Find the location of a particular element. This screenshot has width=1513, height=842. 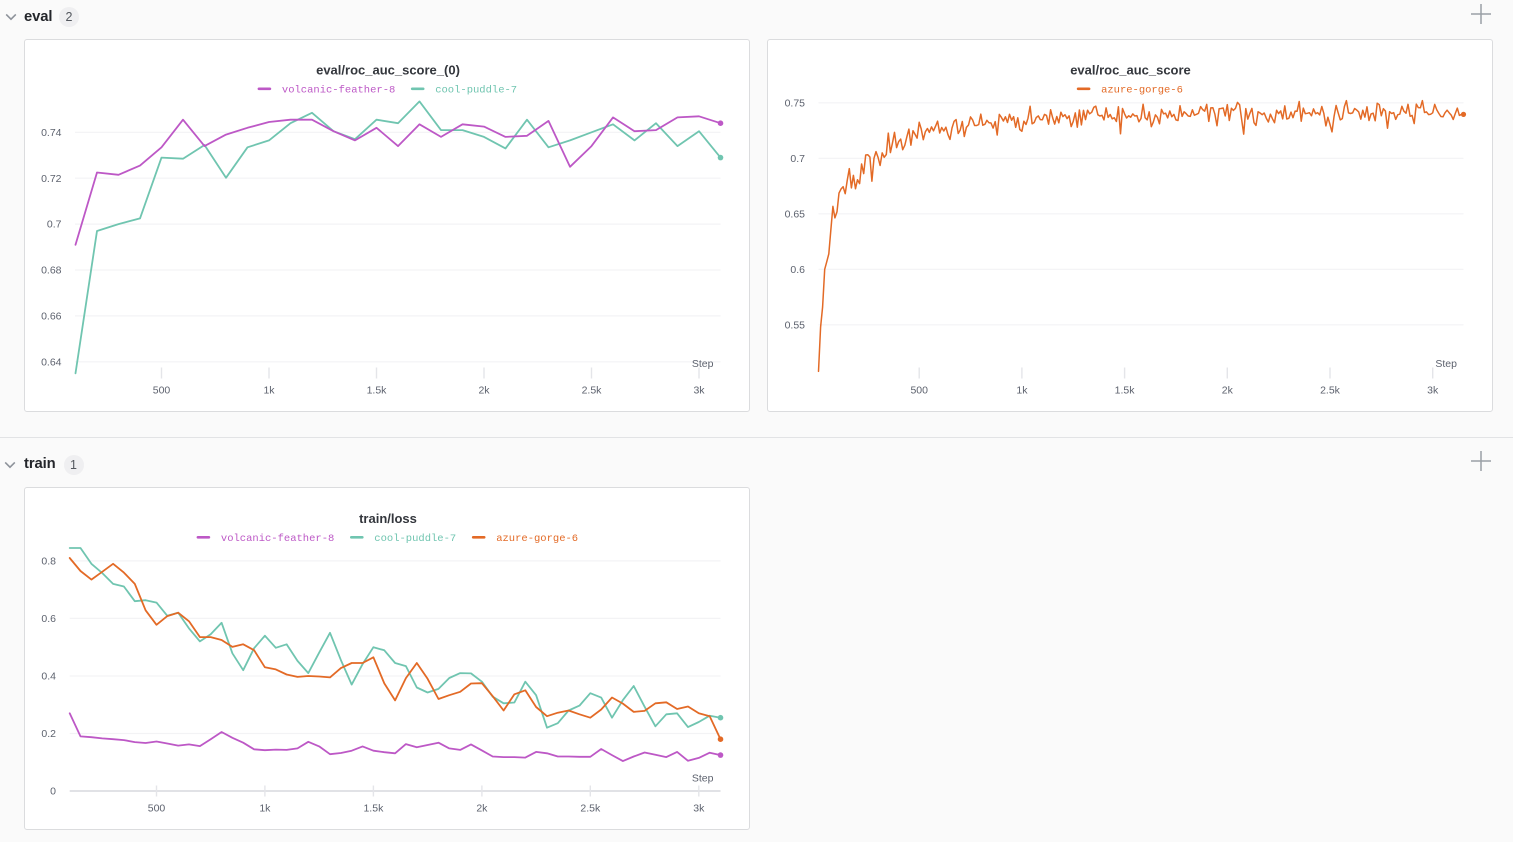

svg-text: 0.65 is located at coordinates (794, 214).